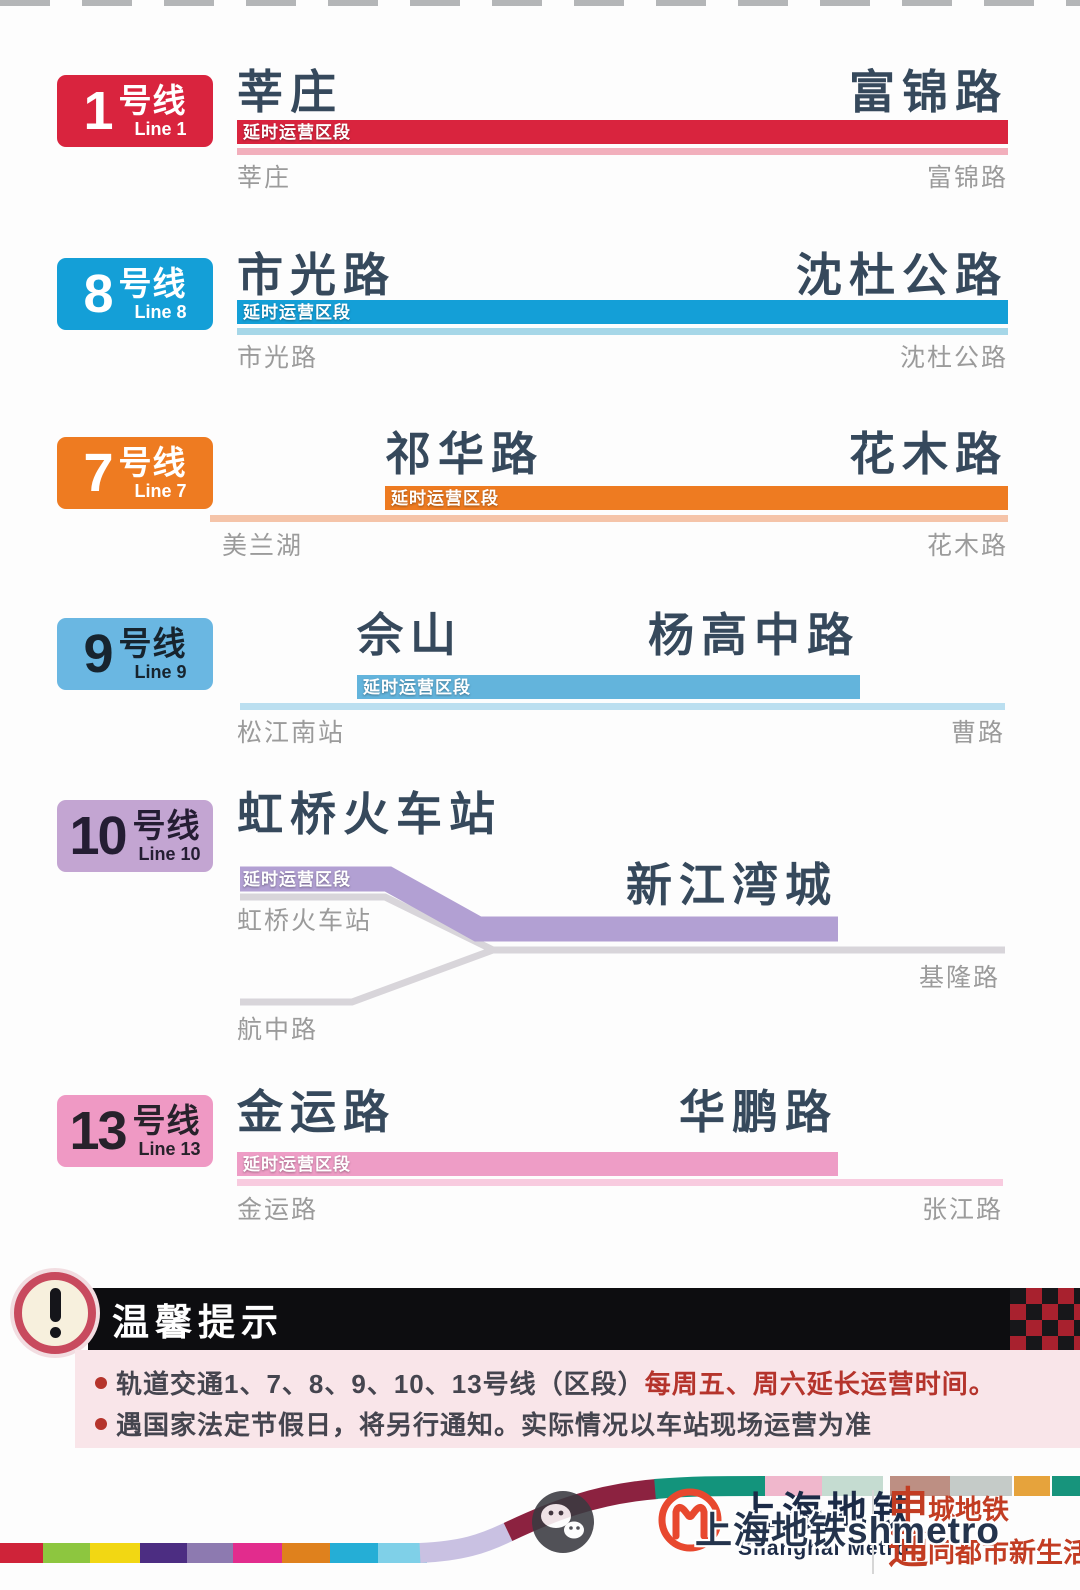 This screenshot has height=1590, width=1080. What do you see at coordinates (540, 3) in the screenshot?
I see `top-edge-dashes` at bounding box center [540, 3].